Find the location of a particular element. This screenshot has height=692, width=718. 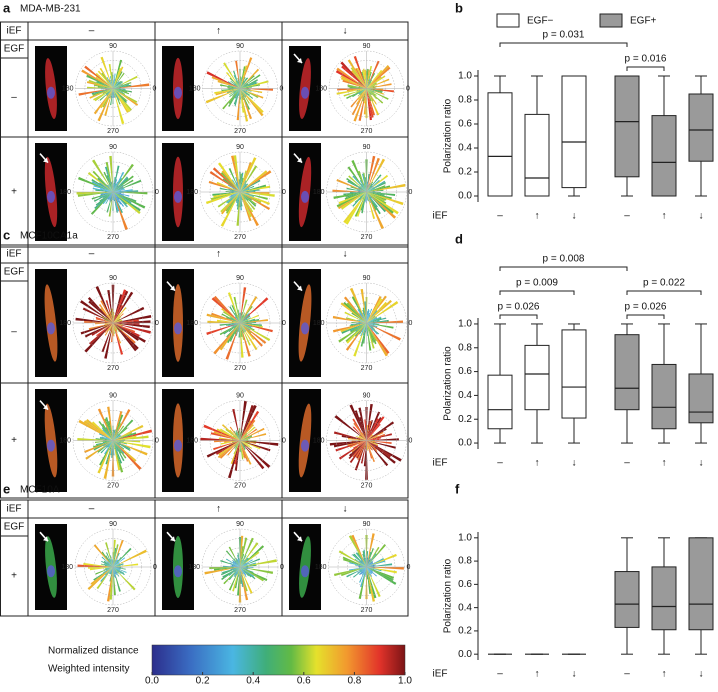

x-axis-label: iEF is located at coordinates (440, 674).